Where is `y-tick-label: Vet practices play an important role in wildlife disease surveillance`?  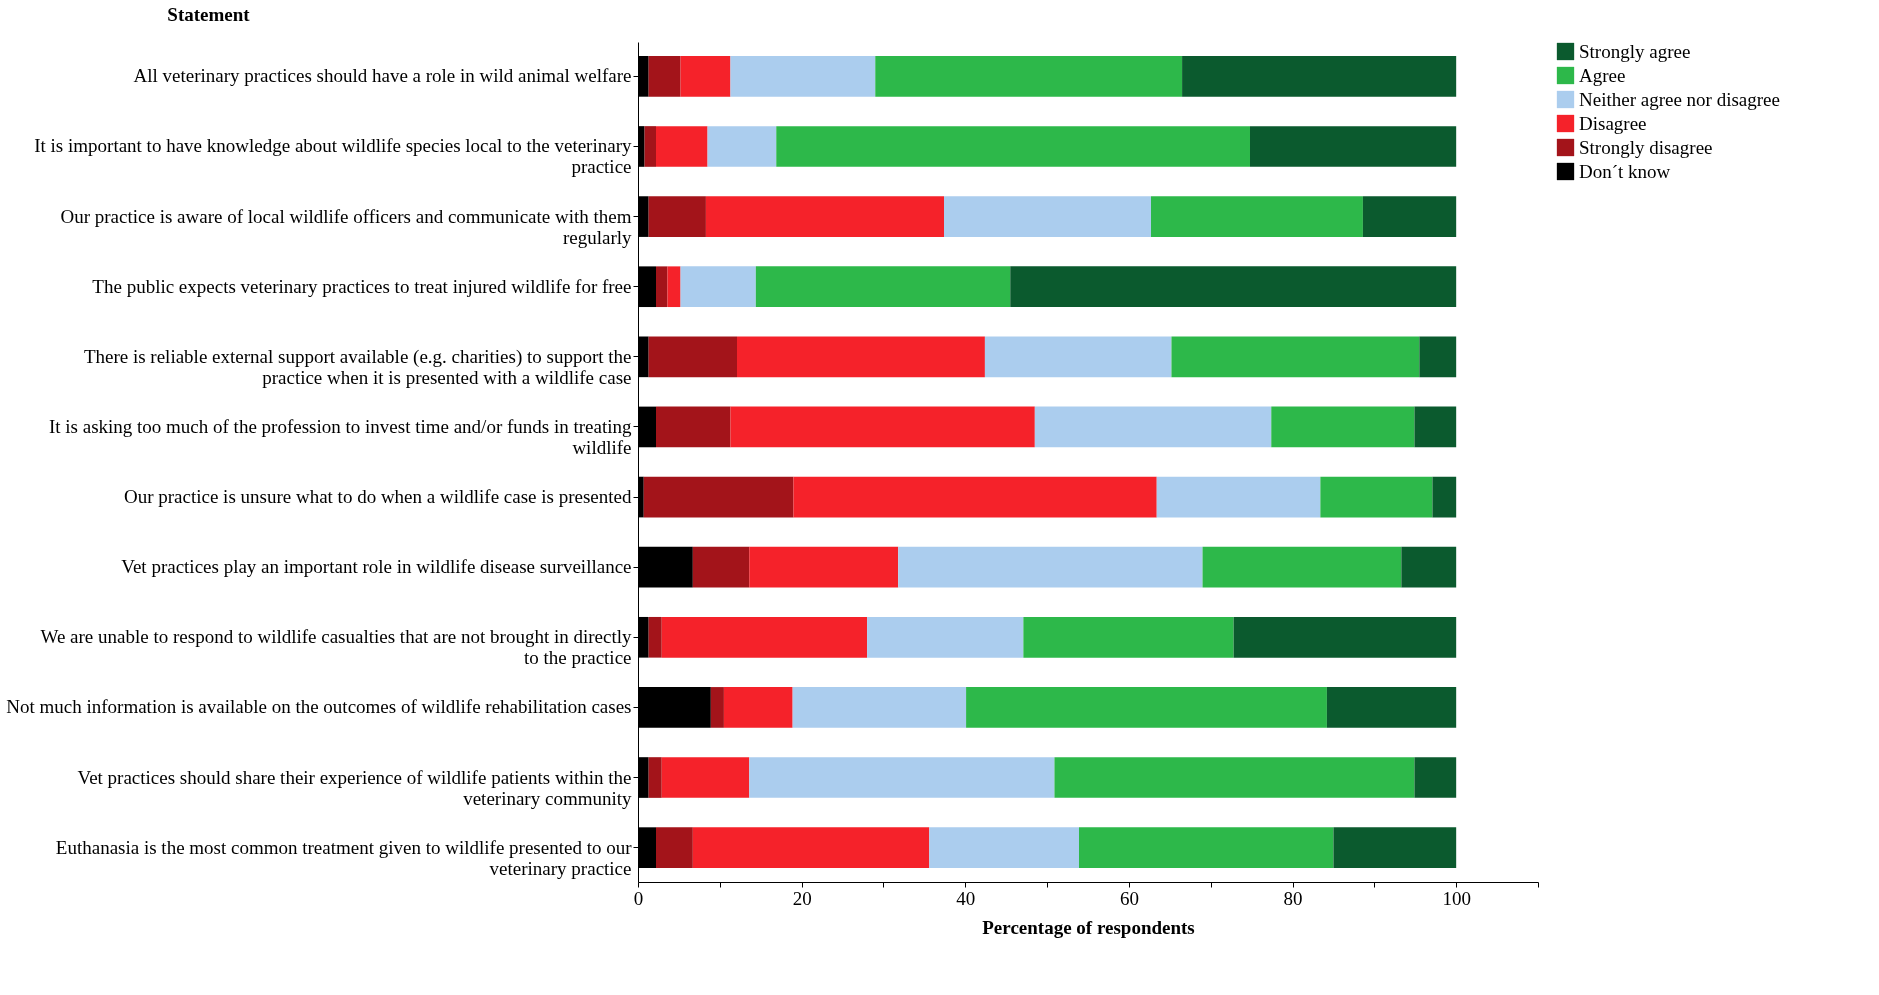 y-tick-label: Vet practices play an important role in wildlife disease surveillance is located at coordinates (376, 567).